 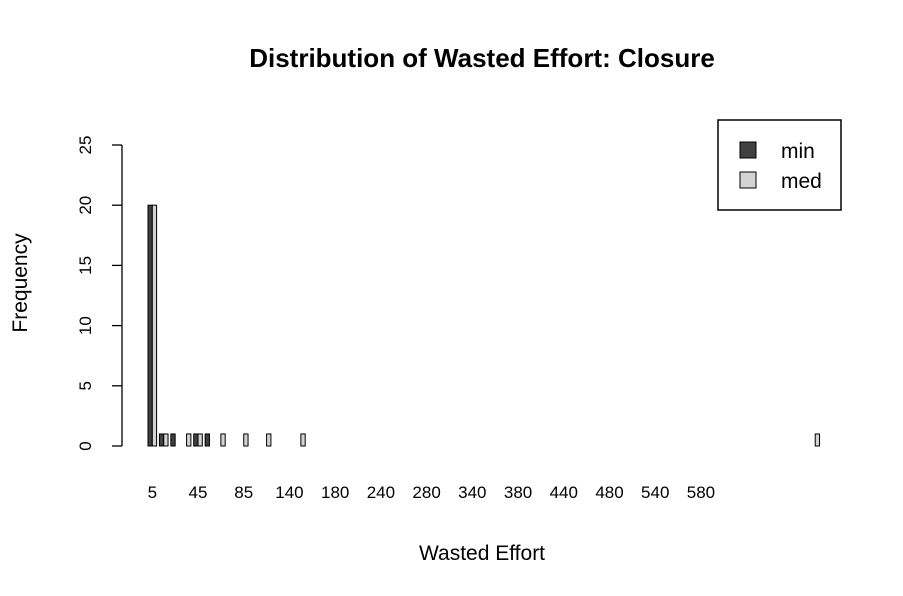 I want to click on chart-title: Distribution of Wasted Effort: Closure, so click(x=482, y=58).